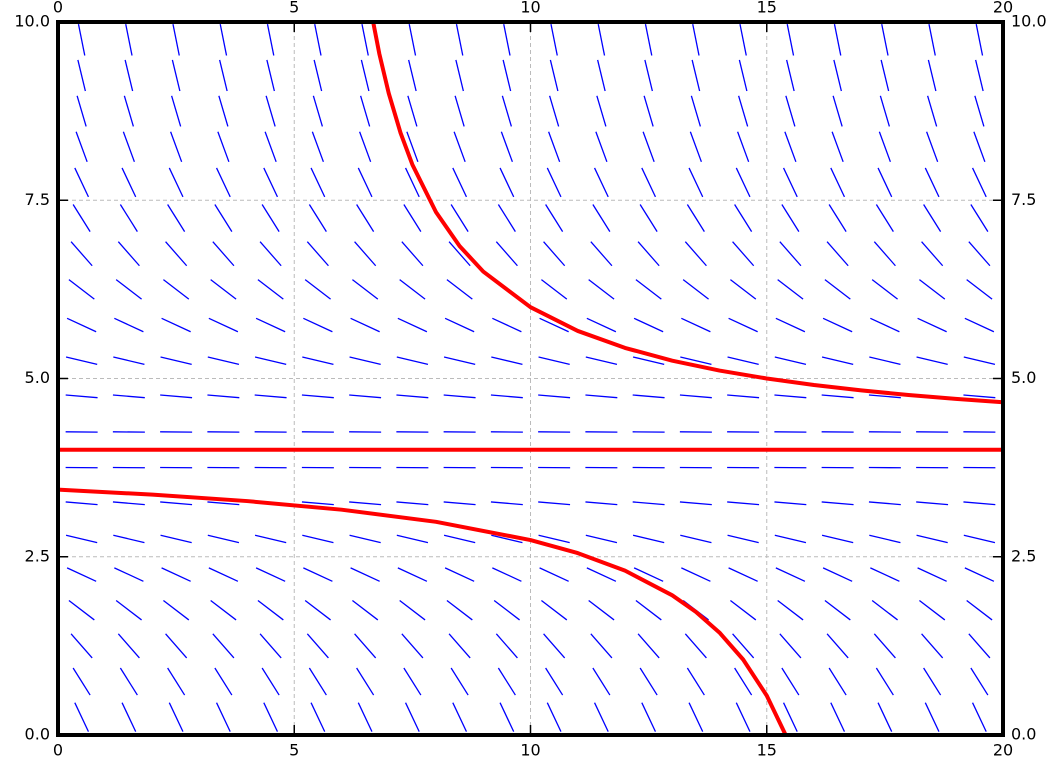 This screenshot has width=1062, height=762. I want to click on y-tick-label: 10.0, so click(32, 21).